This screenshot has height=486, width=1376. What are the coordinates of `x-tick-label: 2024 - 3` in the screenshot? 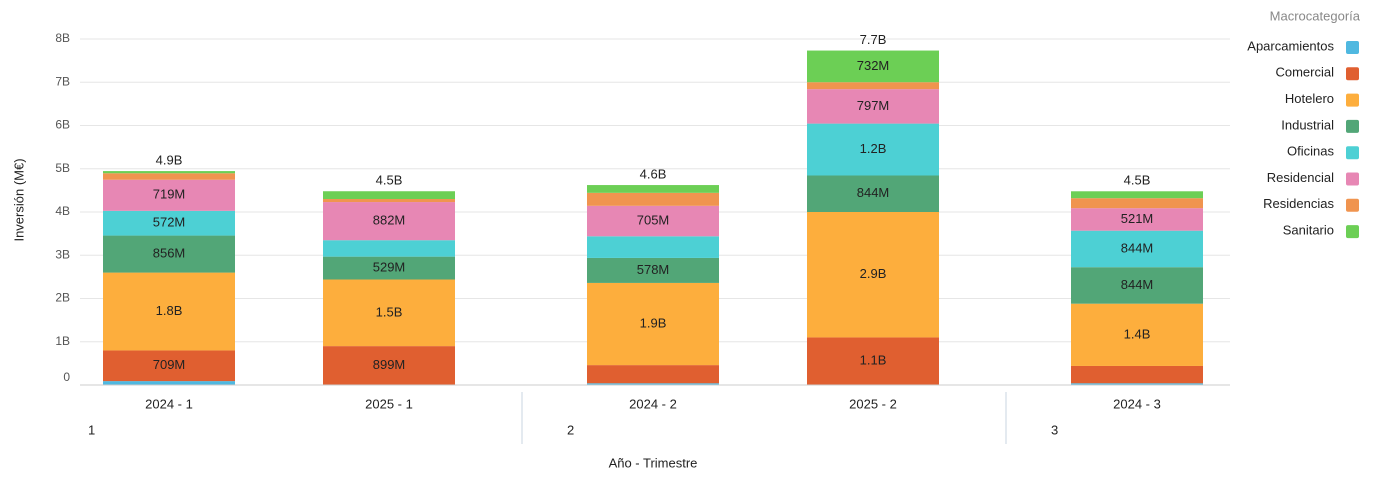 It's located at (1137, 403).